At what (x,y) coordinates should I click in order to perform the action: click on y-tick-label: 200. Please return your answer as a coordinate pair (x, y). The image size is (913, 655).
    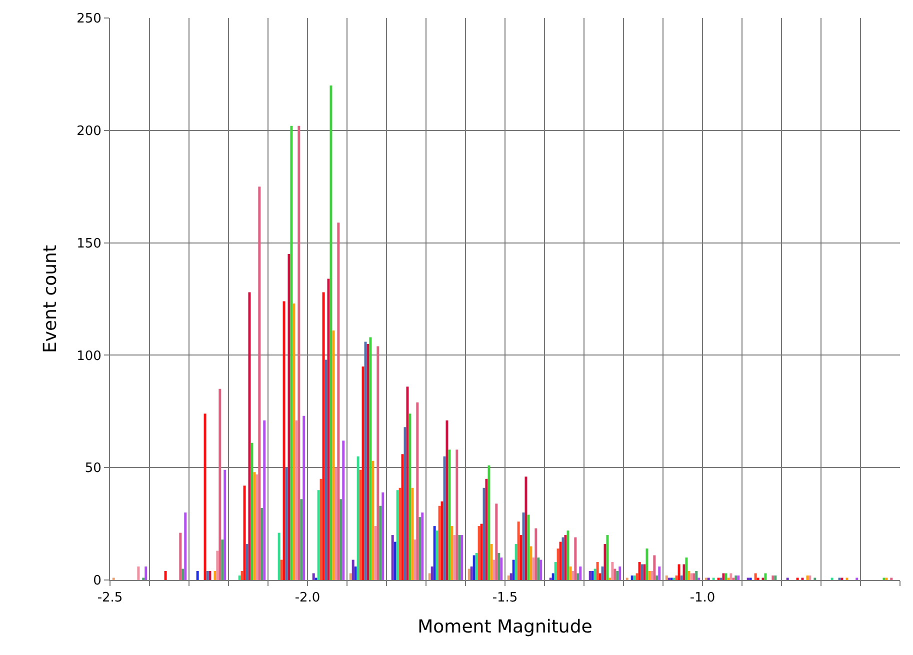
    Looking at the image, I should click on (89, 131).